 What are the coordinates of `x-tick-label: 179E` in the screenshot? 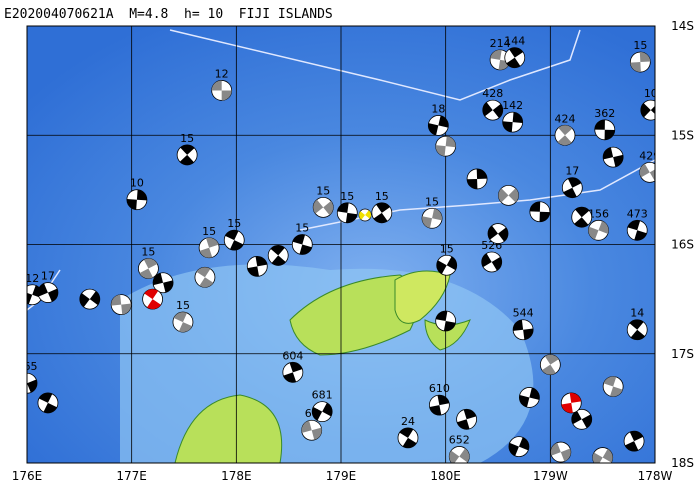 It's located at (341, 476).